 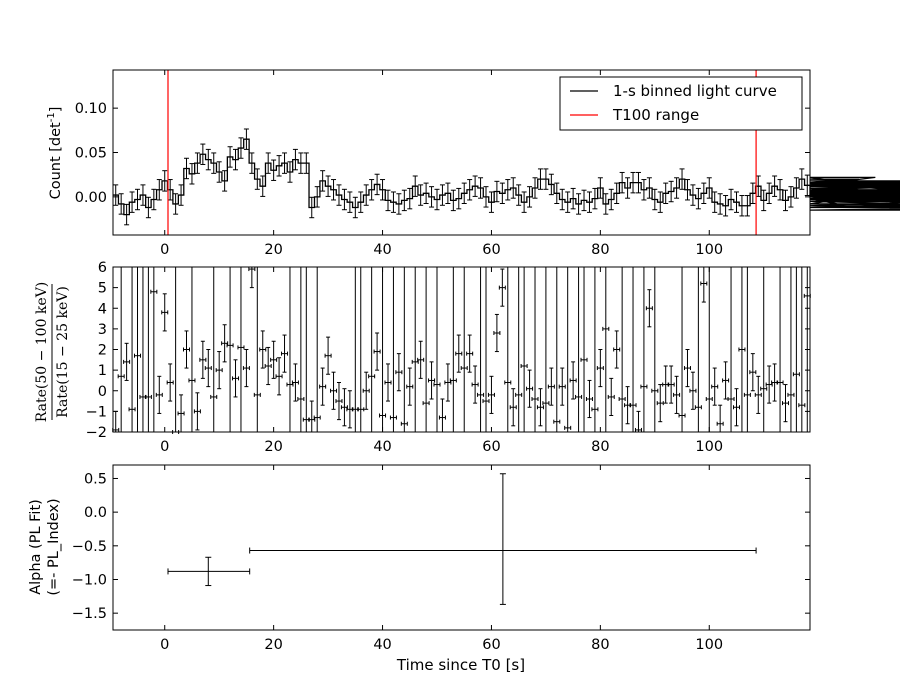 I want to click on y-tick-label: −0.5, so click(x=89, y=547).